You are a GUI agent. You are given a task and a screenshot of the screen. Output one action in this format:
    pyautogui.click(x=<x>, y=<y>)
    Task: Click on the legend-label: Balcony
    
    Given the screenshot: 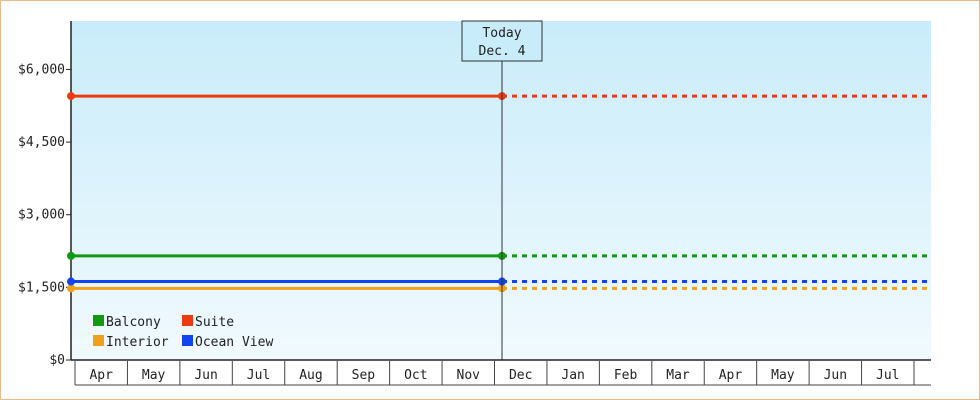 What is the action you would take?
    pyautogui.click(x=133, y=322)
    